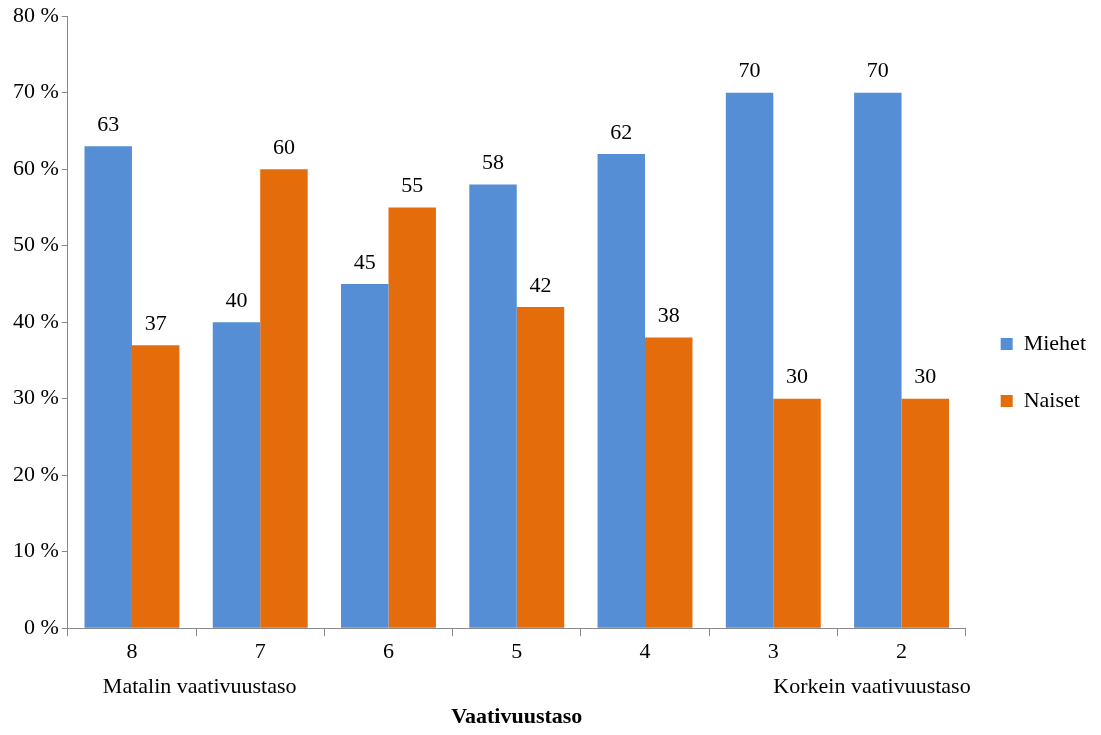 The width and height of the screenshot is (1101, 735). What do you see at coordinates (108, 124) in the screenshot?
I see `data-label: 63` at bounding box center [108, 124].